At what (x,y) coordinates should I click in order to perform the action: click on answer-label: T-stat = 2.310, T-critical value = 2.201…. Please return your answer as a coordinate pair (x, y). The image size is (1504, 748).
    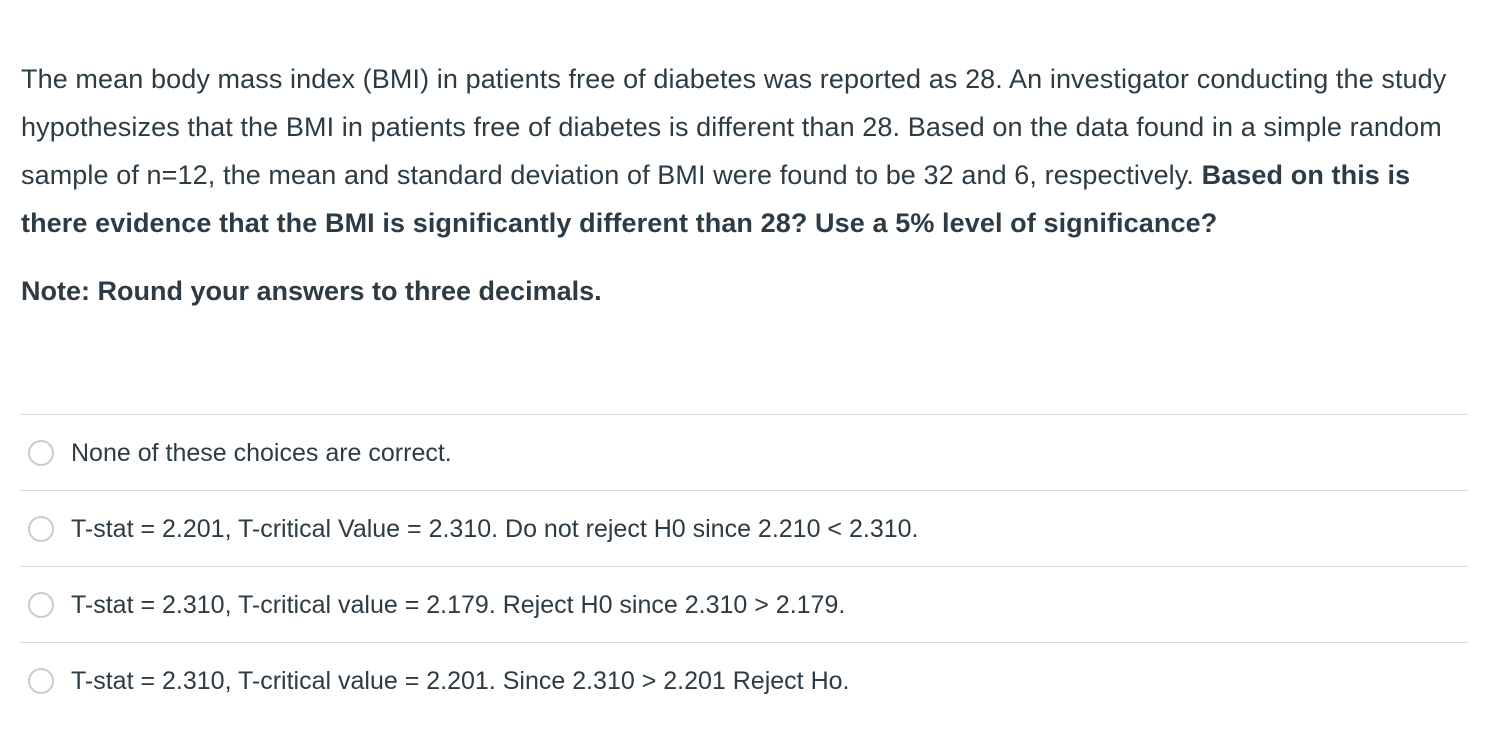
    Looking at the image, I should click on (460, 680).